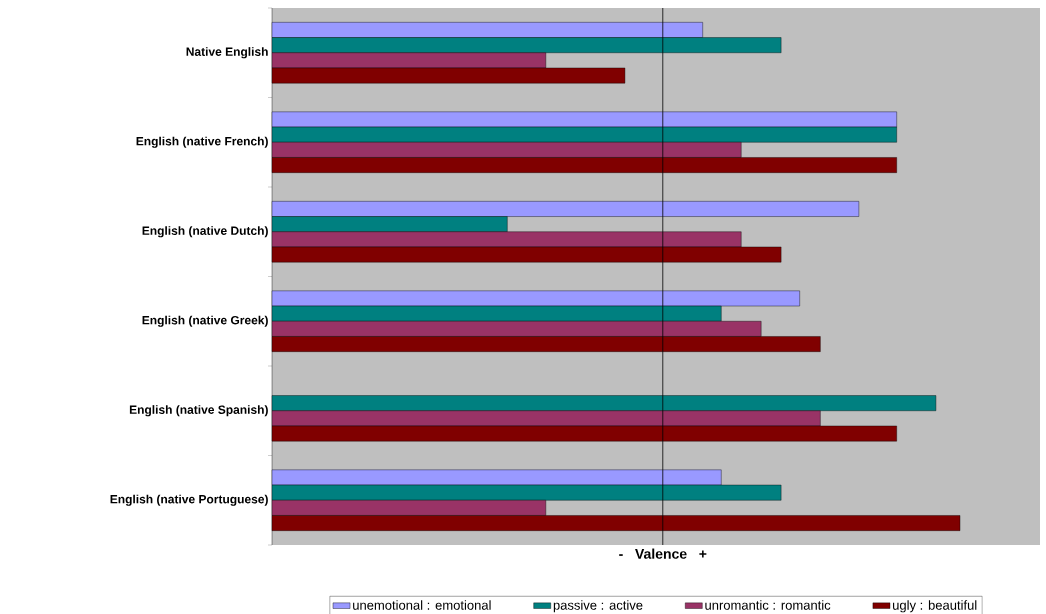  Describe the element at coordinates (768, 605) in the screenshot. I see `legend-label: unromantic : romantic` at that location.